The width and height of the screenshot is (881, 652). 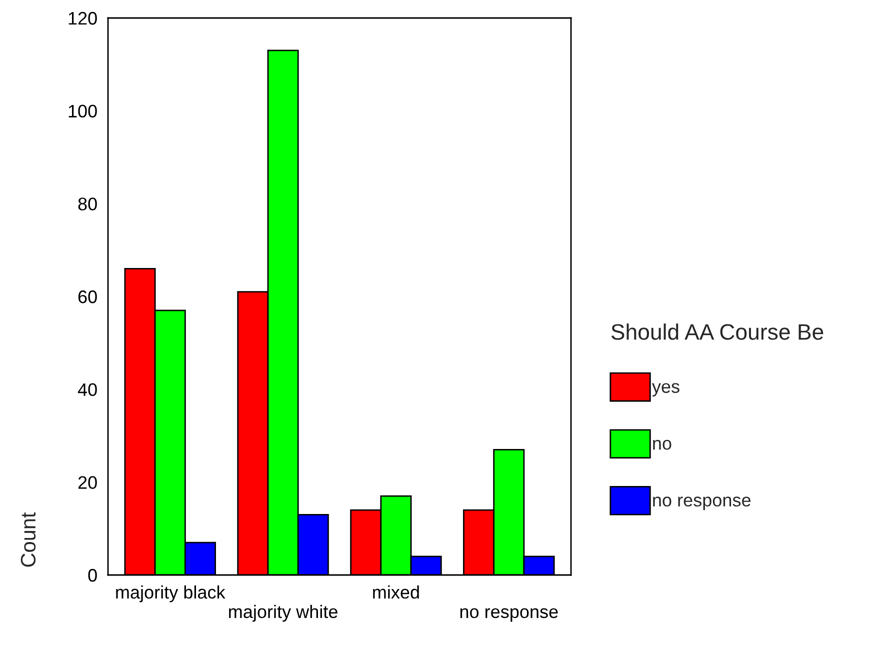 What do you see at coordinates (666, 390) in the screenshot?
I see `legend-label: yes` at bounding box center [666, 390].